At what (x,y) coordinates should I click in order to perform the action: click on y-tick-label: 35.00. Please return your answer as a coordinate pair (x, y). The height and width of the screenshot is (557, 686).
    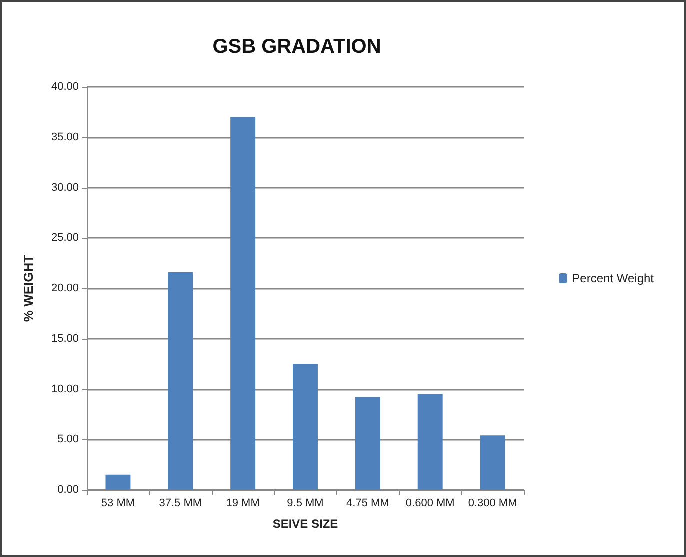
    Looking at the image, I should click on (65, 137).